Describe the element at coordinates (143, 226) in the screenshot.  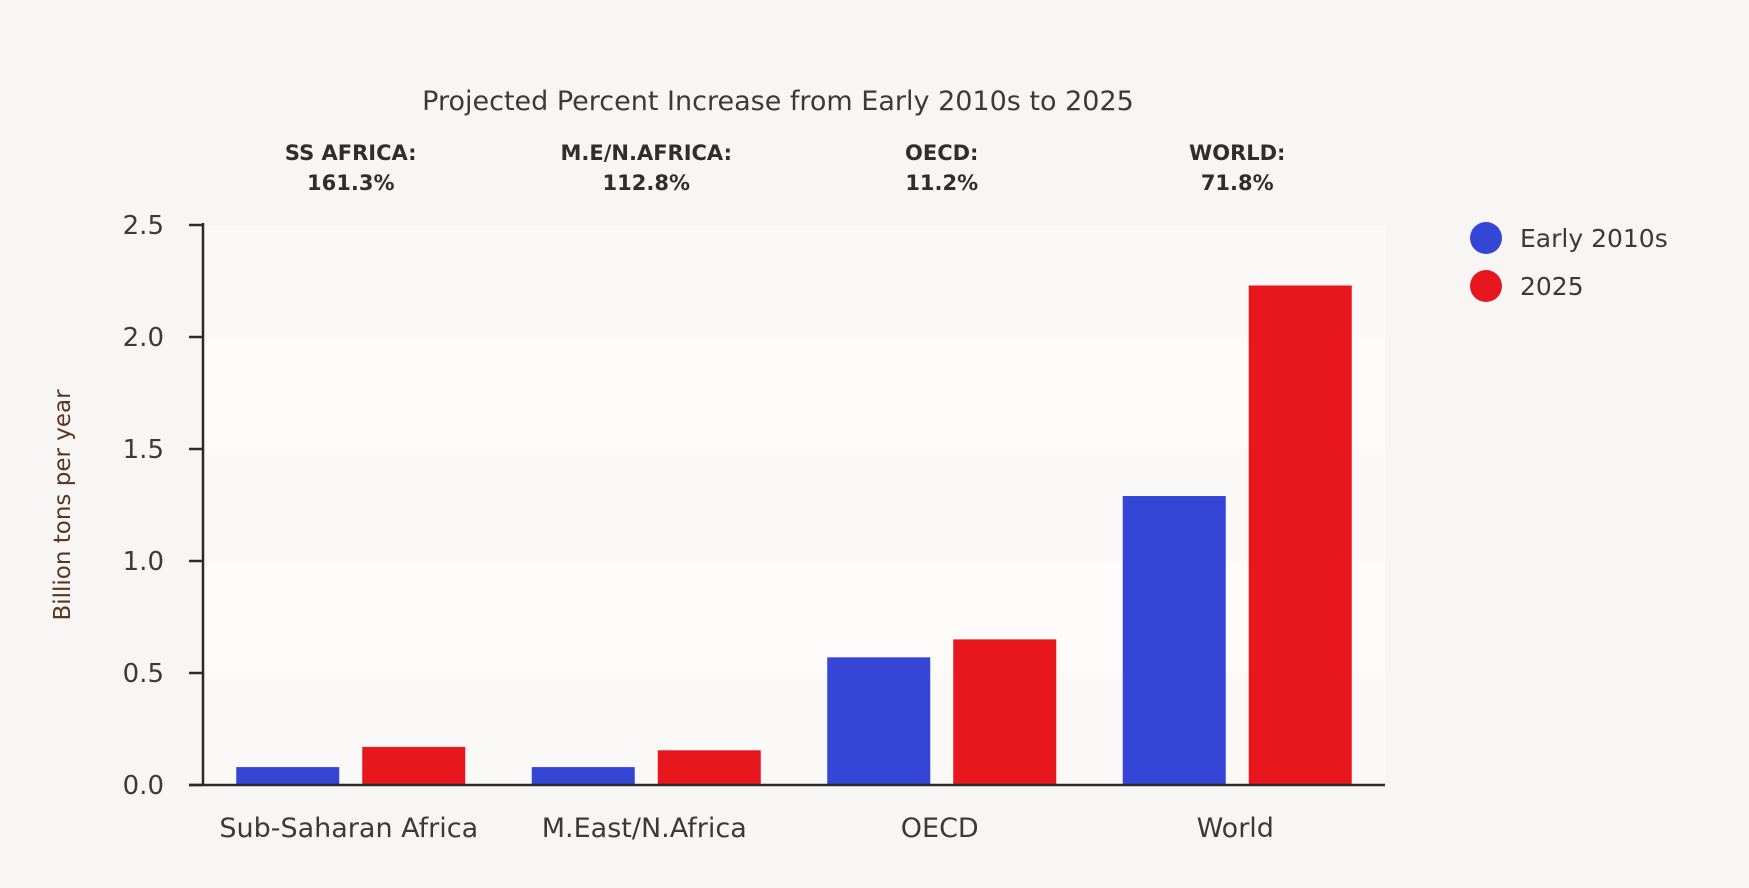
I see `y-tick-label: 2.5` at that location.